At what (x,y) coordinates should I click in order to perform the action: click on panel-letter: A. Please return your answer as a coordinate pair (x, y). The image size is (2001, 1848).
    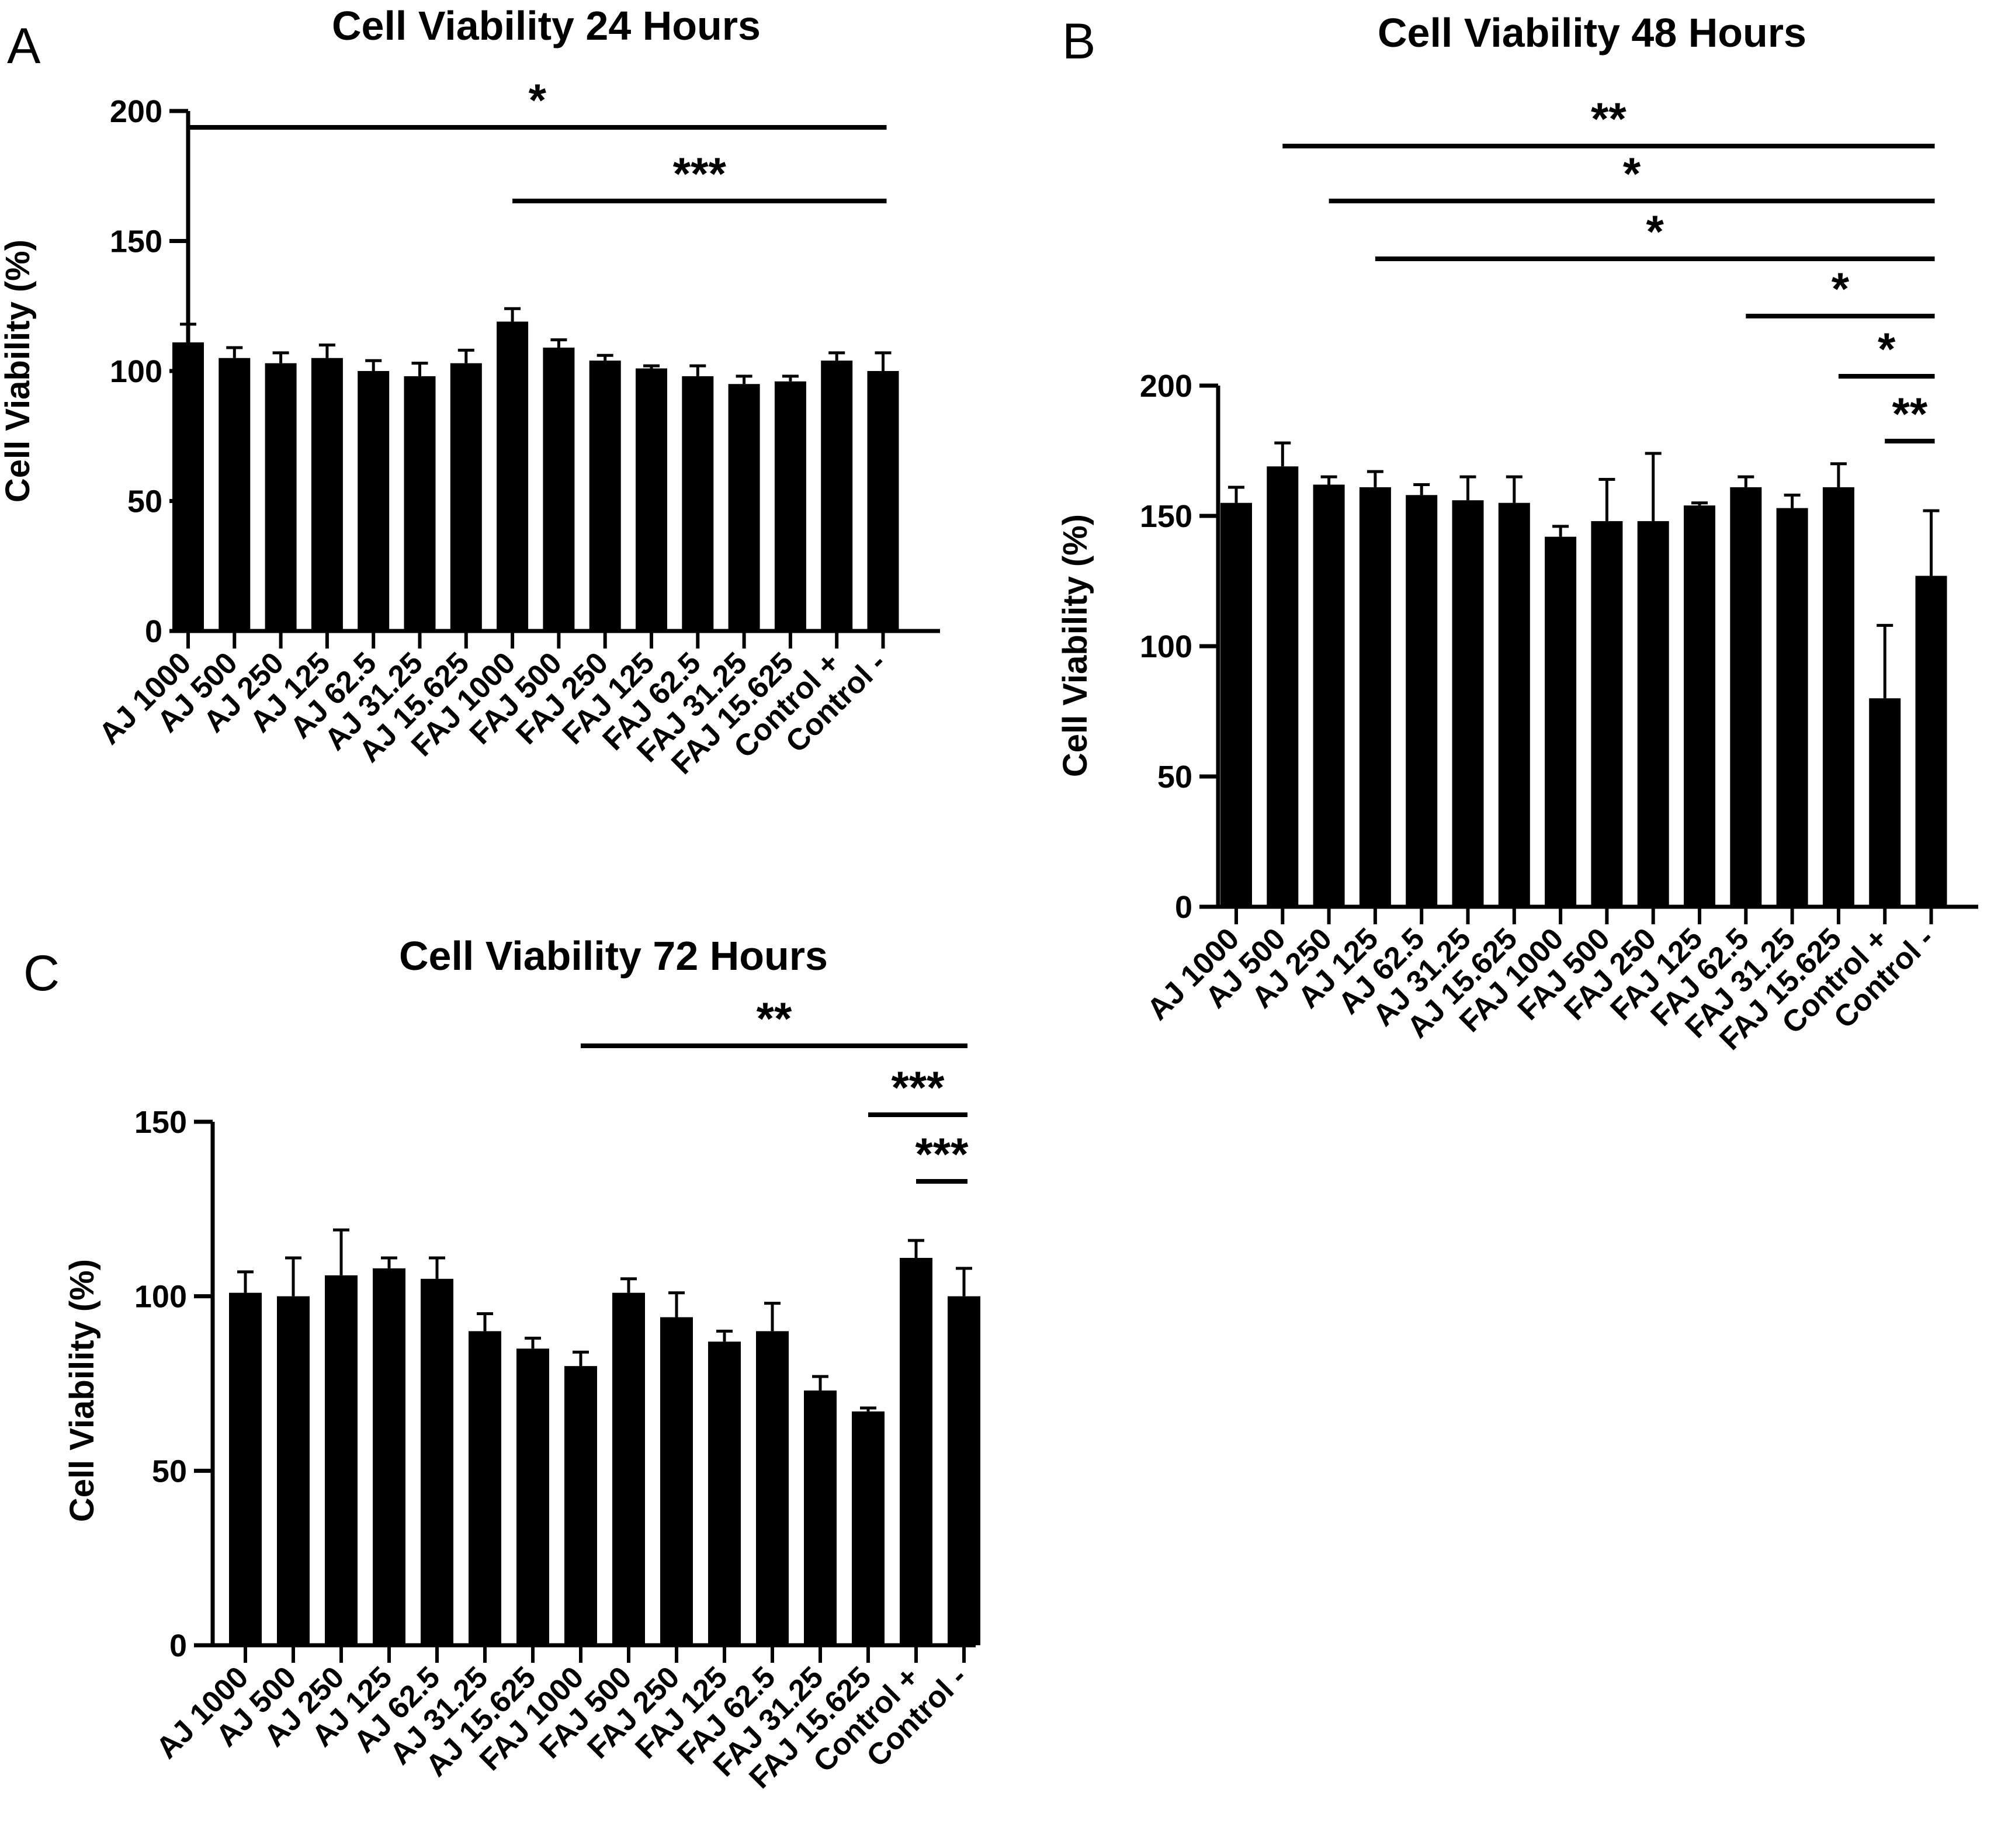
    Looking at the image, I should click on (24, 46).